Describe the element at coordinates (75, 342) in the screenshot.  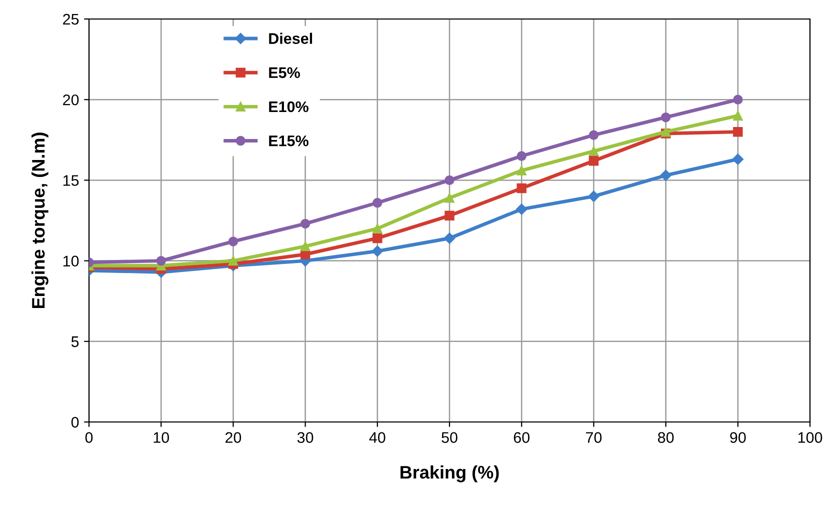
I see `y-tick-label: 5` at that location.